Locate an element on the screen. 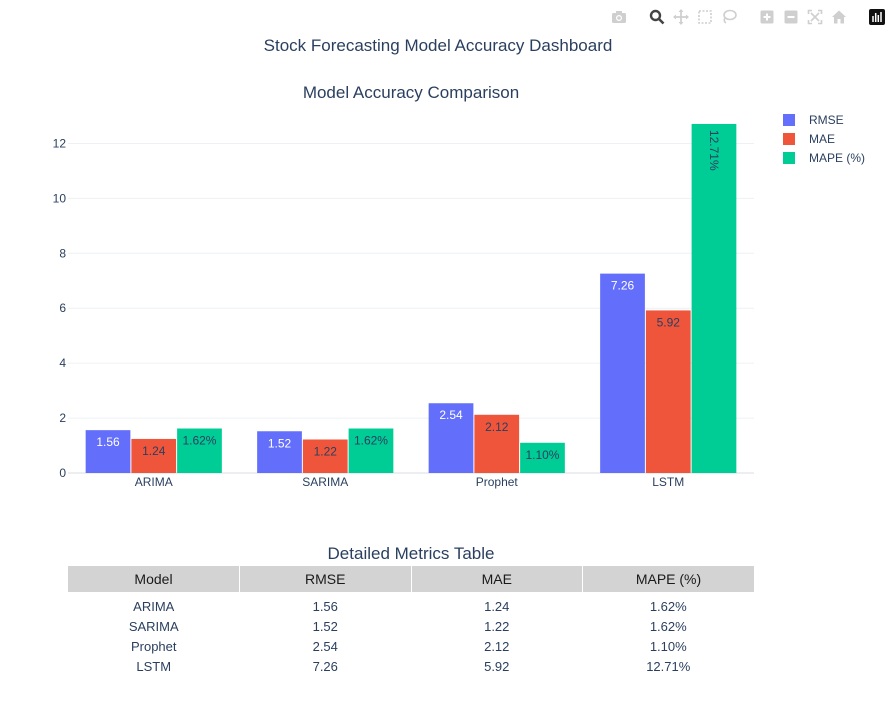 This screenshot has width=896, height=709. bar-label: 1.56 is located at coordinates (108, 442).